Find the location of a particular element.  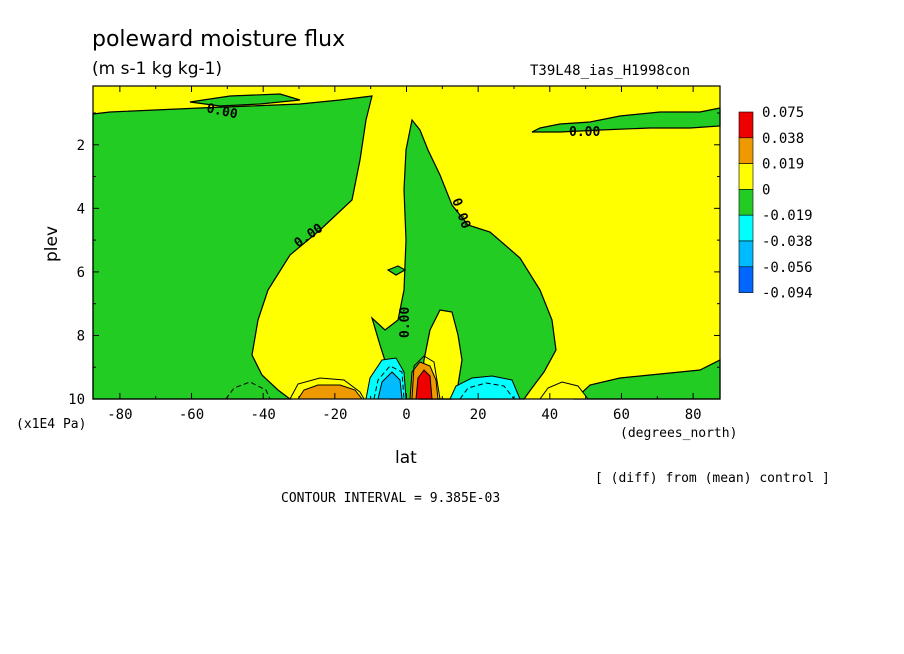

green-region-north is located at coordinates (626, 120).